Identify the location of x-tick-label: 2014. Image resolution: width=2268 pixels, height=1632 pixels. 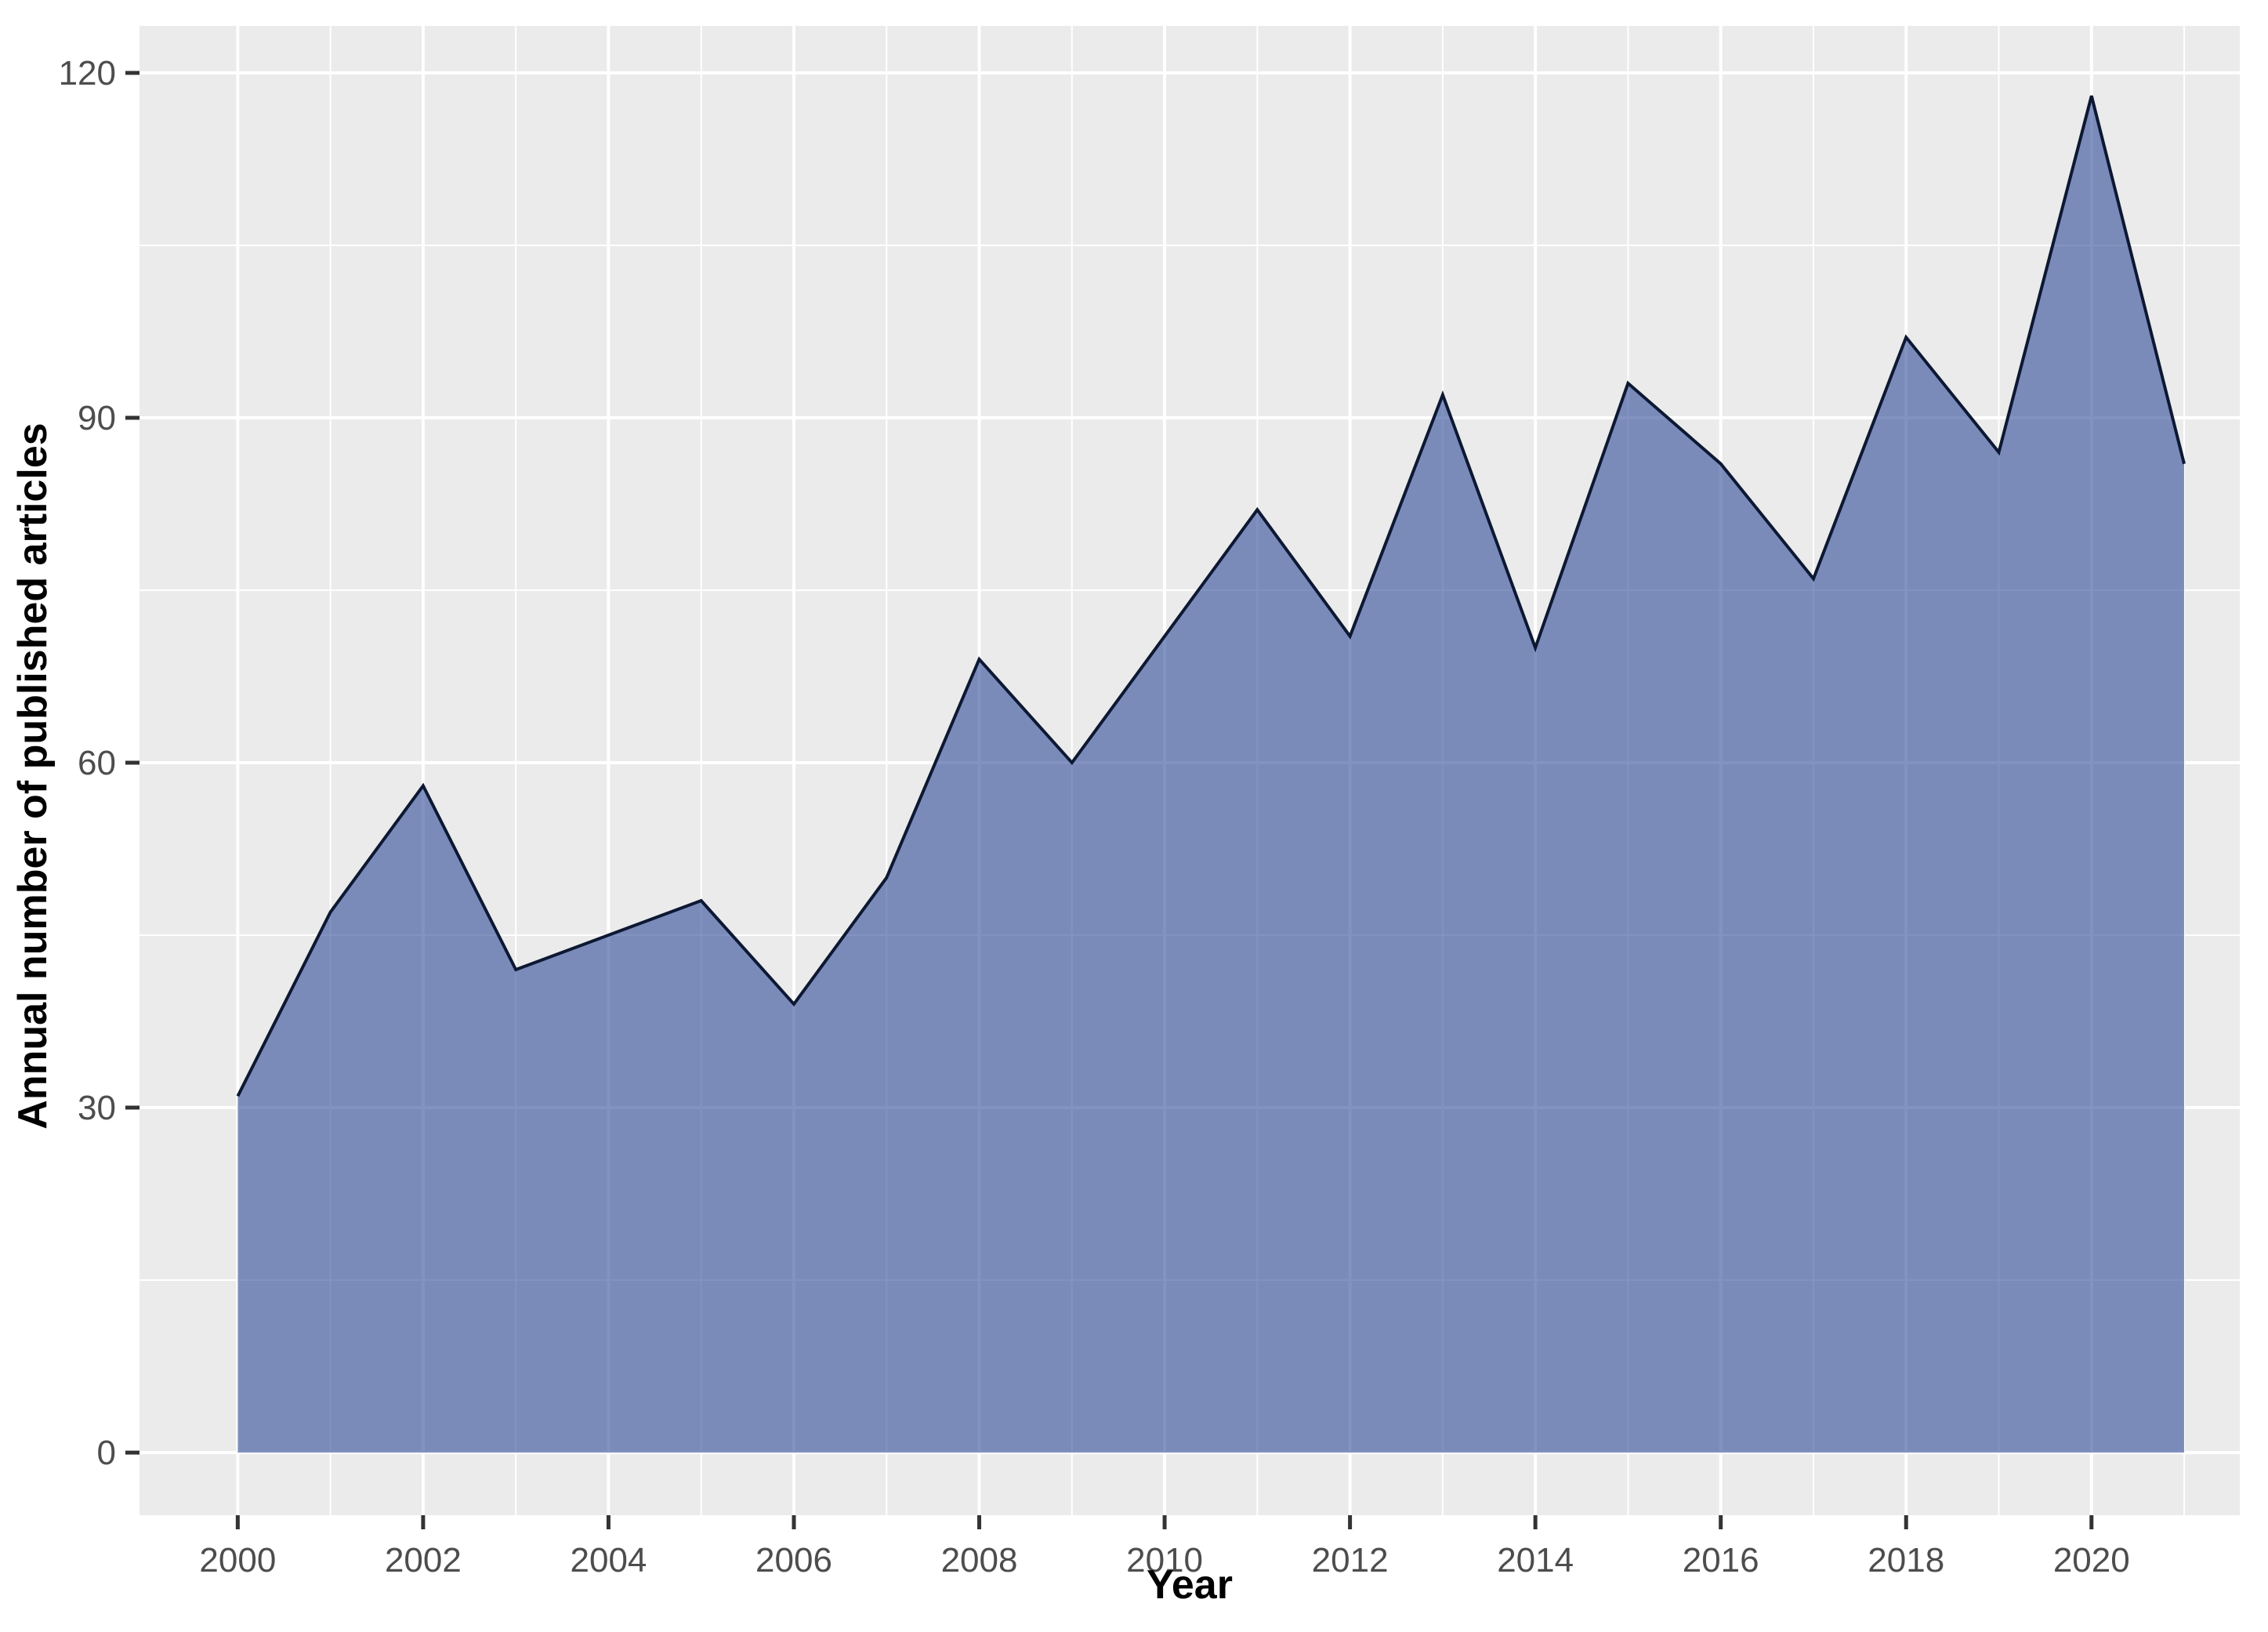
(1535, 1560).